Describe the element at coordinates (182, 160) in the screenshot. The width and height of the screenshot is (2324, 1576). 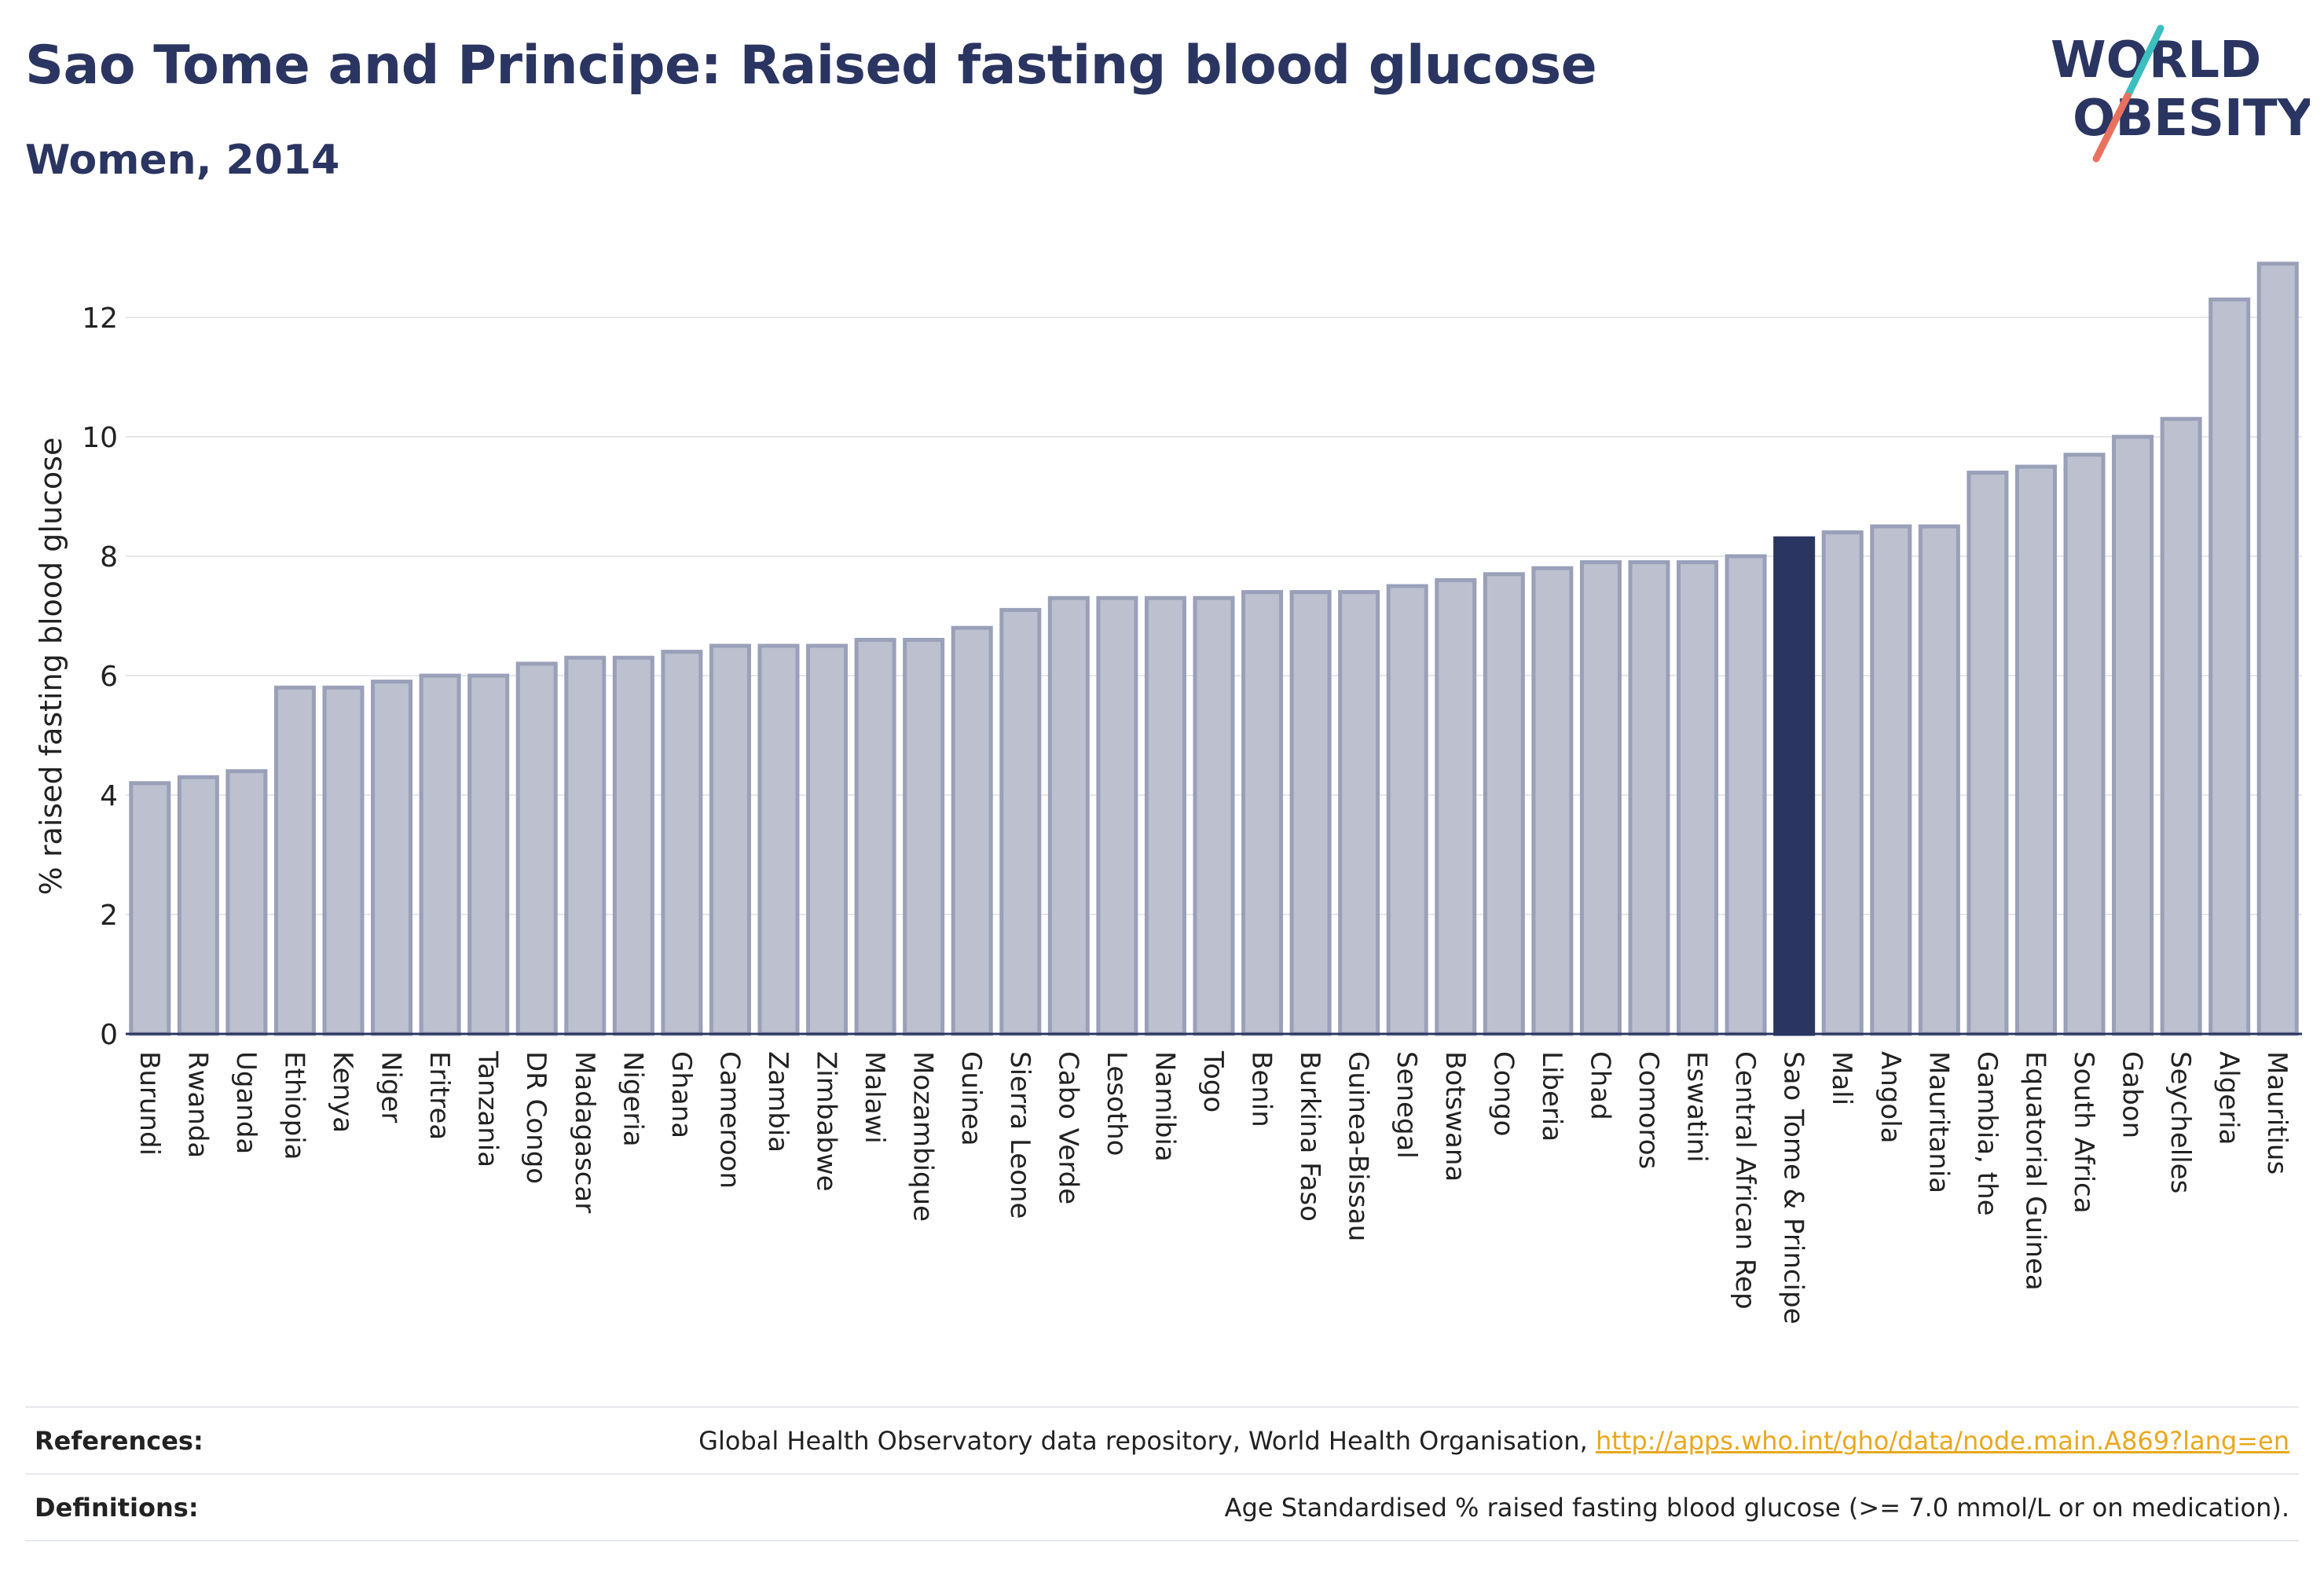
I see `chart-subtitle: Women, 2014` at that location.